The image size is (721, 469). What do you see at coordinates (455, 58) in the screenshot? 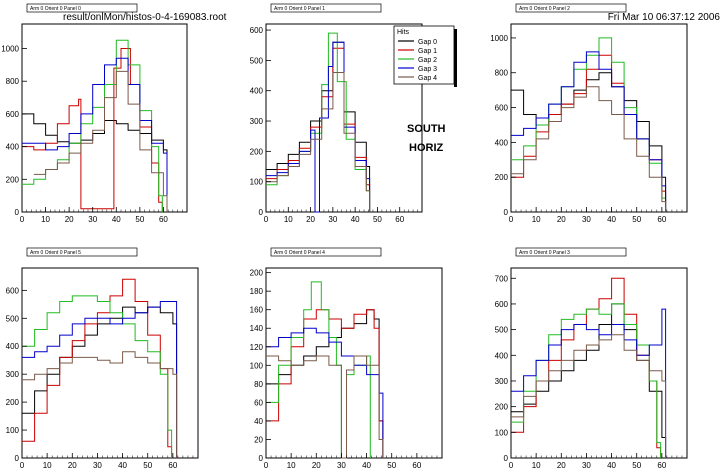
I see `legend-shadow` at bounding box center [455, 58].